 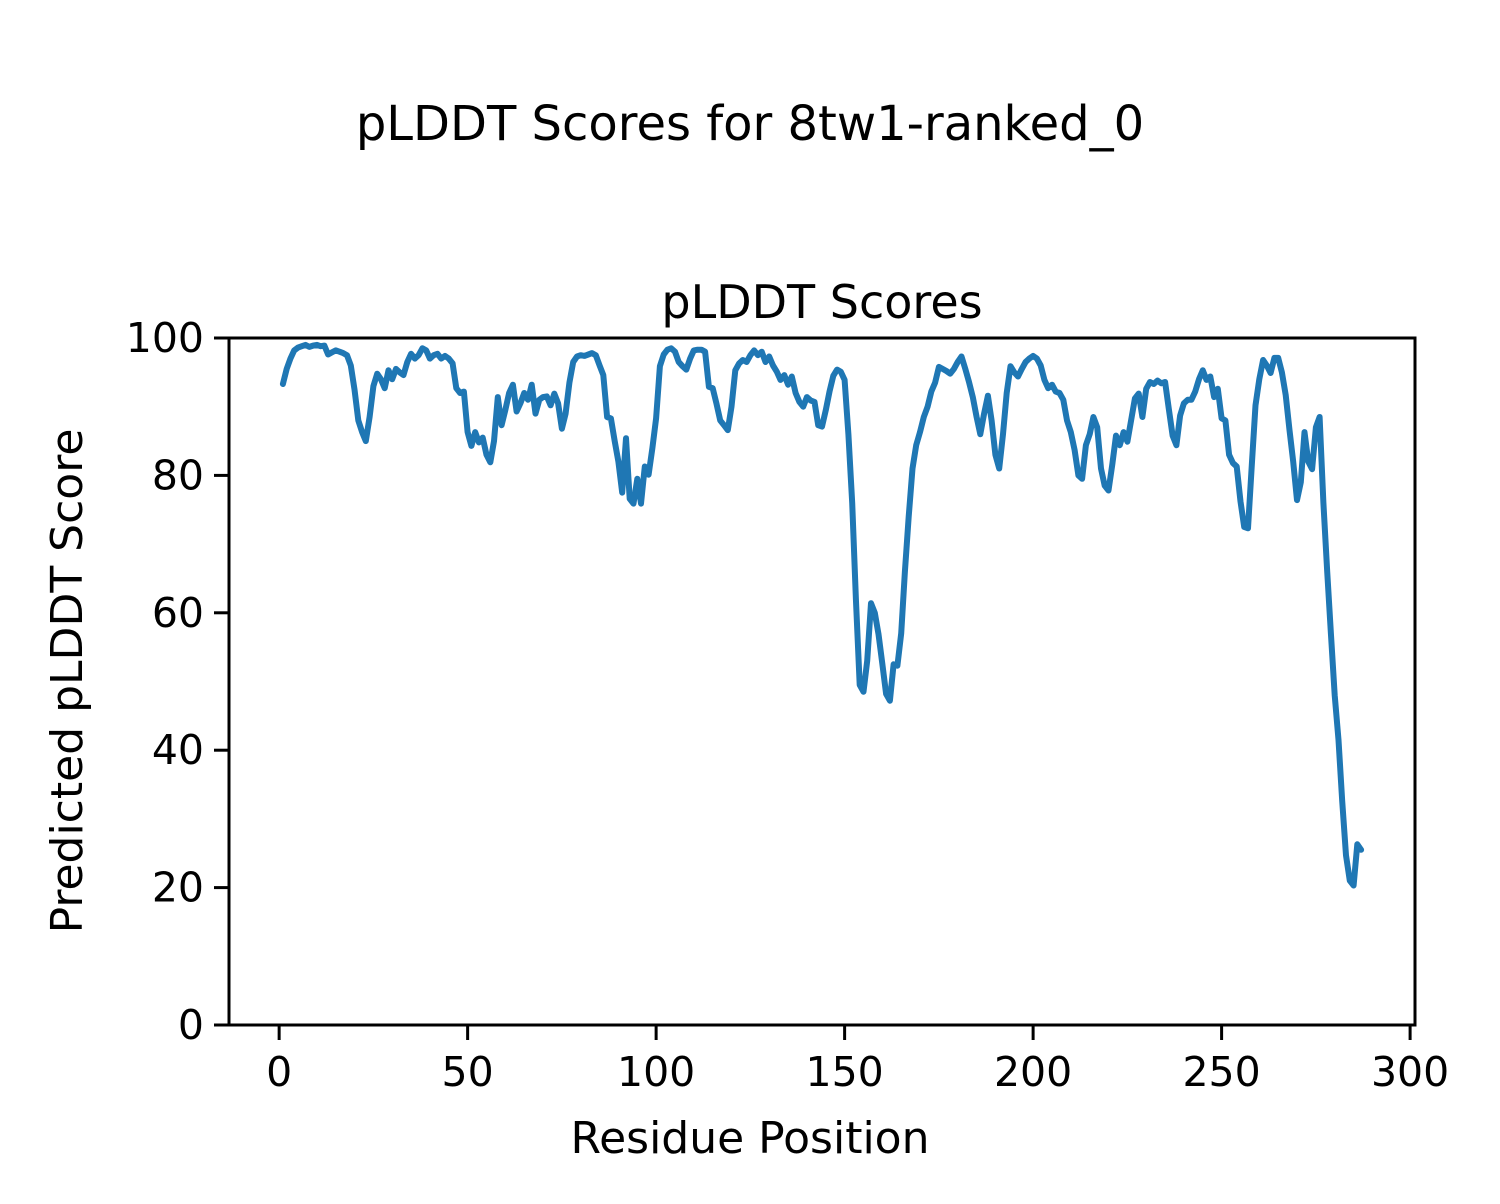 I want to click on x-tick-label: 0, so click(x=279, y=1072).